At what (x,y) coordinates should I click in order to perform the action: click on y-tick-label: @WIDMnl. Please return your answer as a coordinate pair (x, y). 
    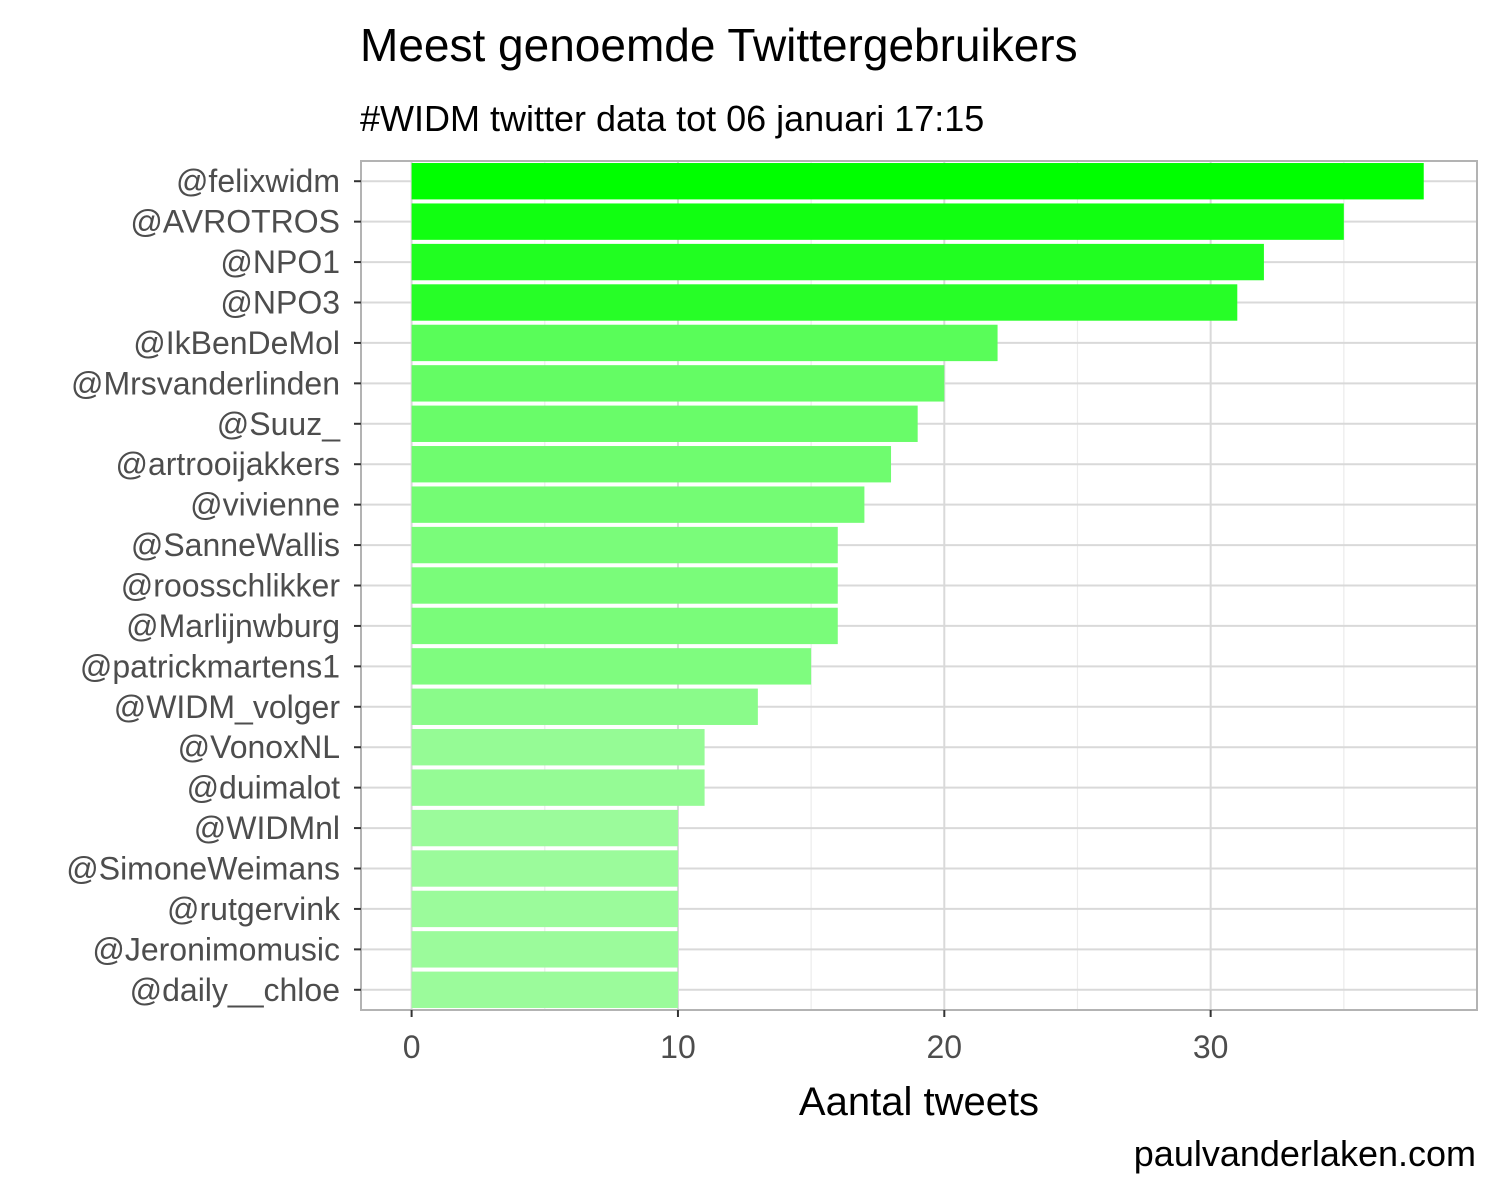
    Looking at the image, I should click on (267, 828).